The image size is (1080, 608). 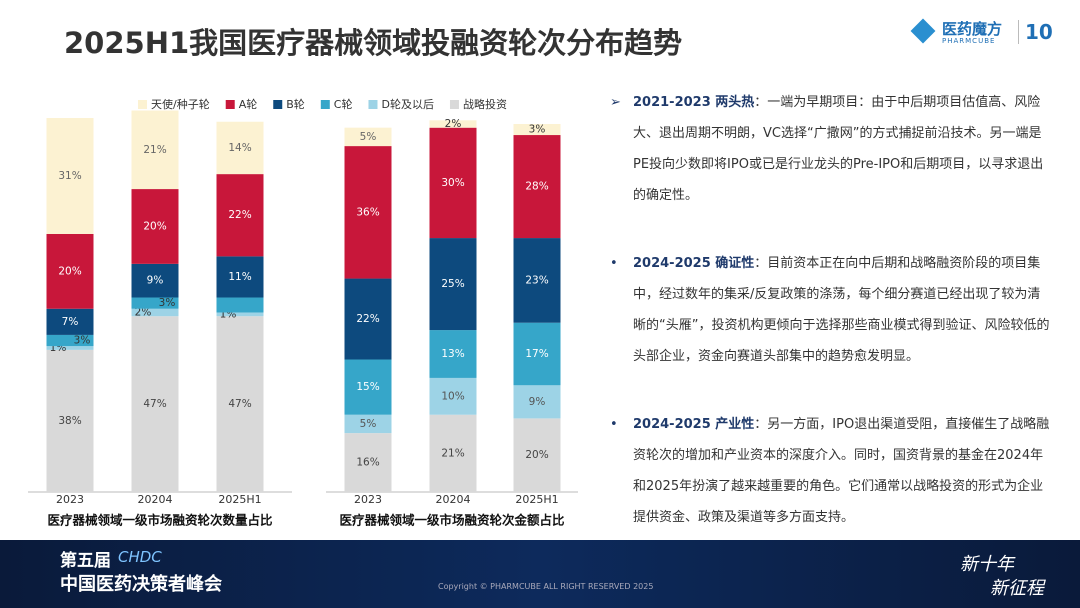 What do you see at coordinates (367, 463) in the screenshot?
I see `data-label: 16%` at bounding box center [367, 463].